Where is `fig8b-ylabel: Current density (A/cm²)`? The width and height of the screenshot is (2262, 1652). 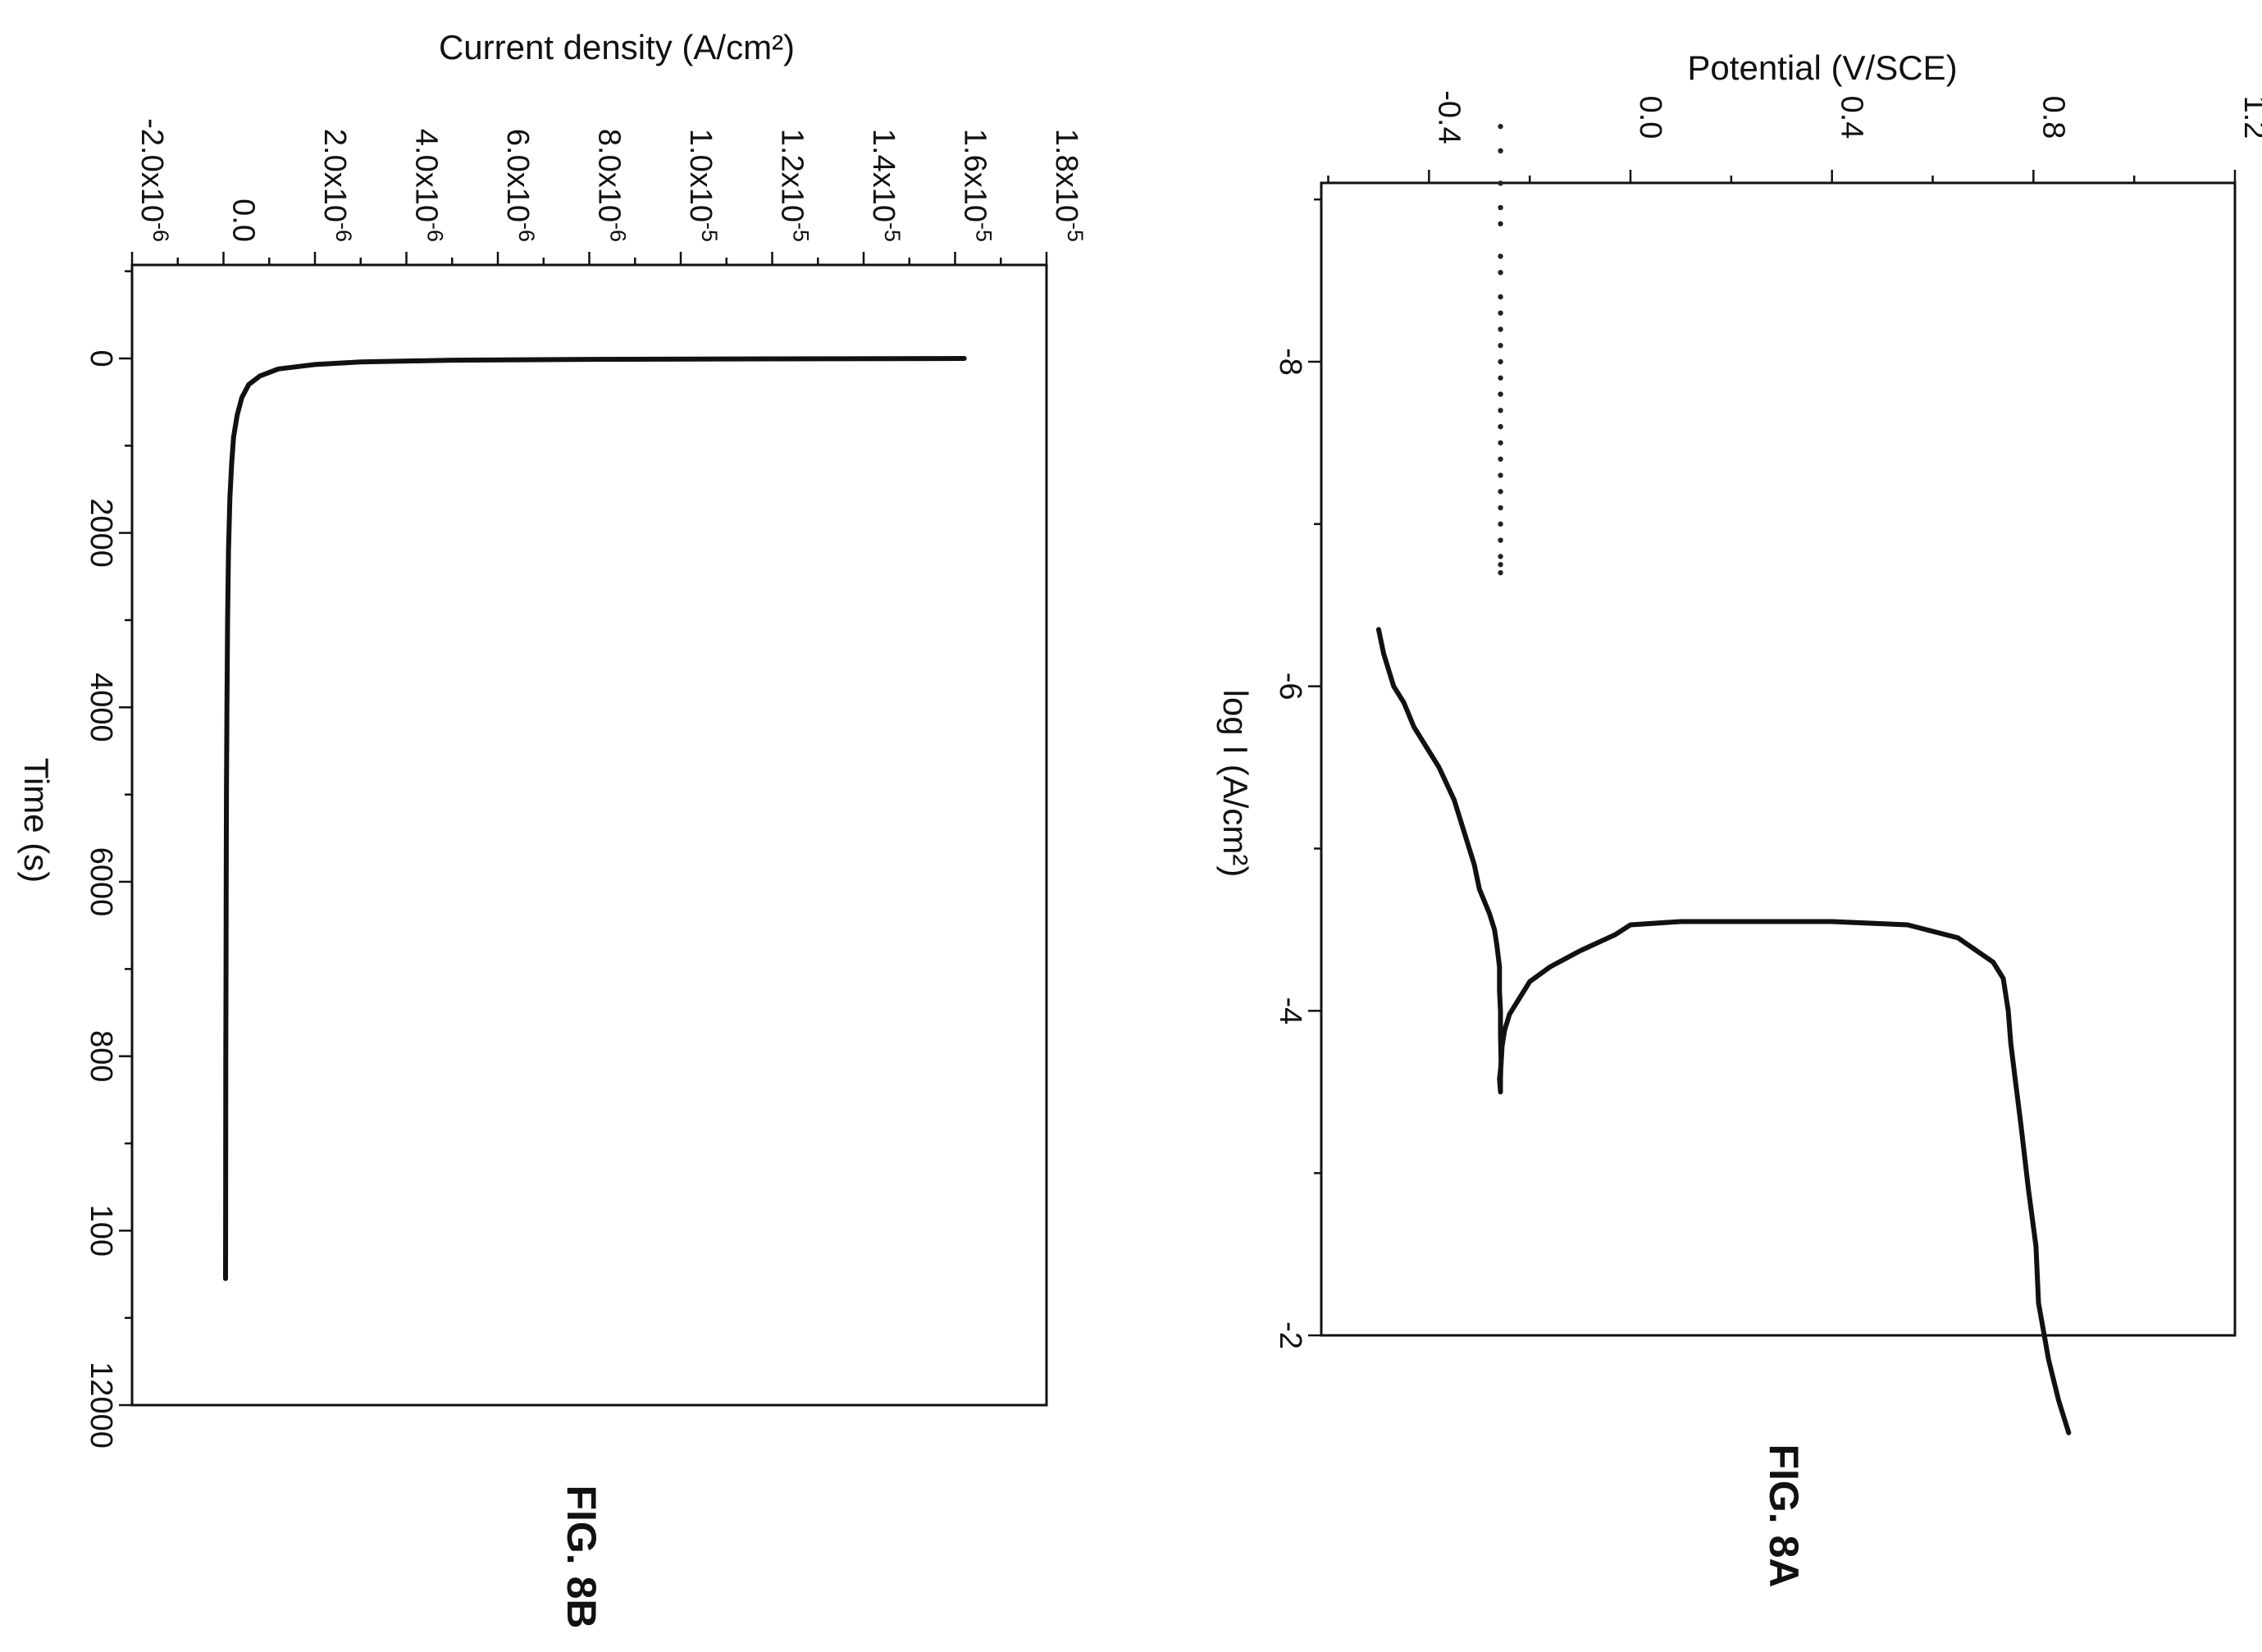
fig8b-ylabel: Current density (A/cm²) is located at coordinates (617, 47).